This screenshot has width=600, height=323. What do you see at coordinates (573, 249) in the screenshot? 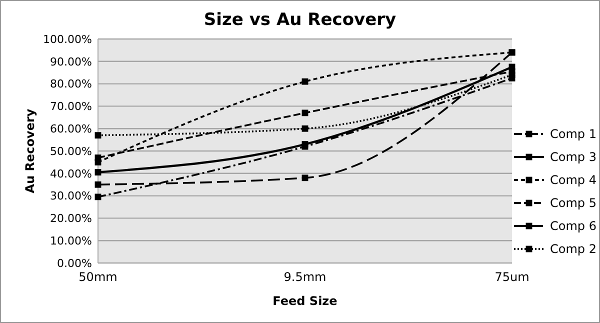
I see `legend-label: Comp 2` at bounding box center [573, 249].